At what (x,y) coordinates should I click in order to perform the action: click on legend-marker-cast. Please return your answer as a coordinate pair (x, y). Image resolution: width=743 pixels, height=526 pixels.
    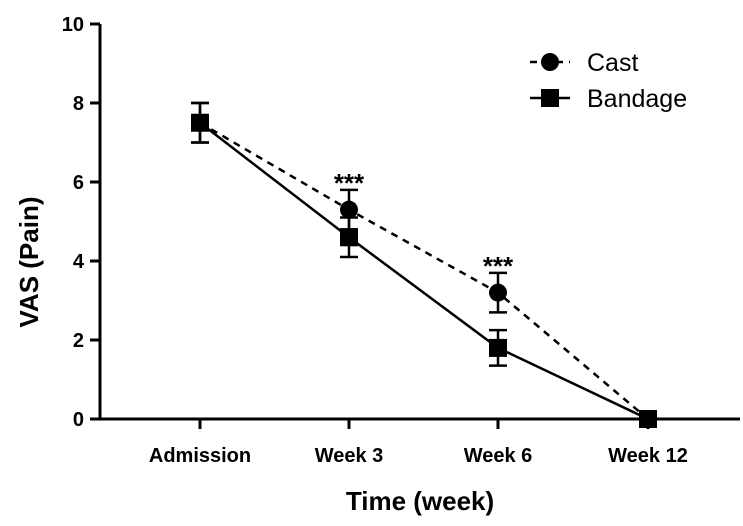
    Looking at the image, I should click on (550, 62).